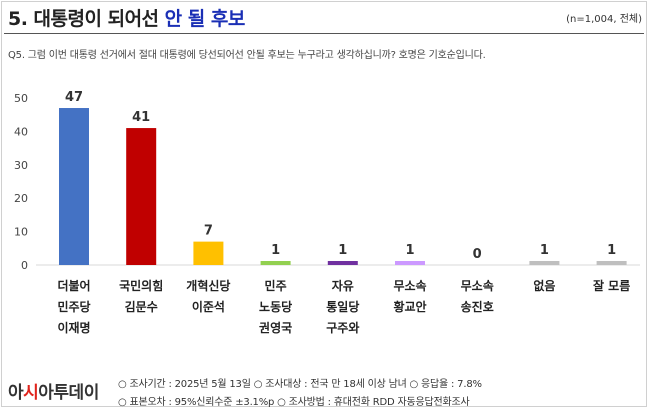  What do you see at coordinates (604, 19) in the screenshot?
I see `sample-size-note: (n=1,004, 전체)` at bounding box center [604, 19].